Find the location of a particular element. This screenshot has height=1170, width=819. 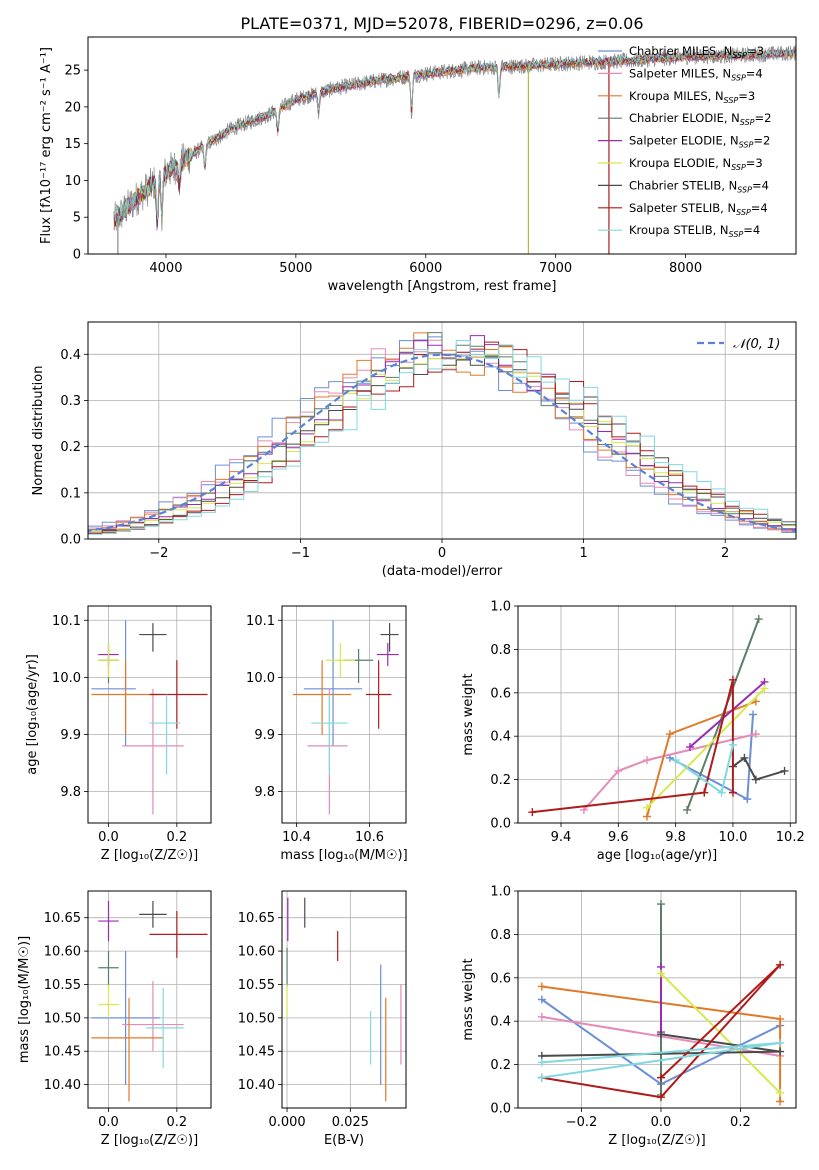

x-tick-label: 6000 is located at coordinates (425, 268).